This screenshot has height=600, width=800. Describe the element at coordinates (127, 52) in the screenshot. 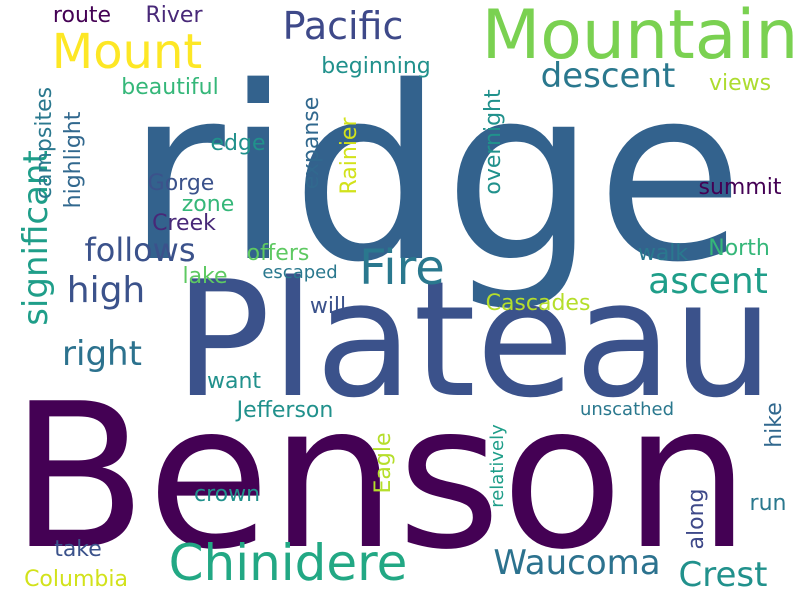

I see `word-mount: Mount` at that location.